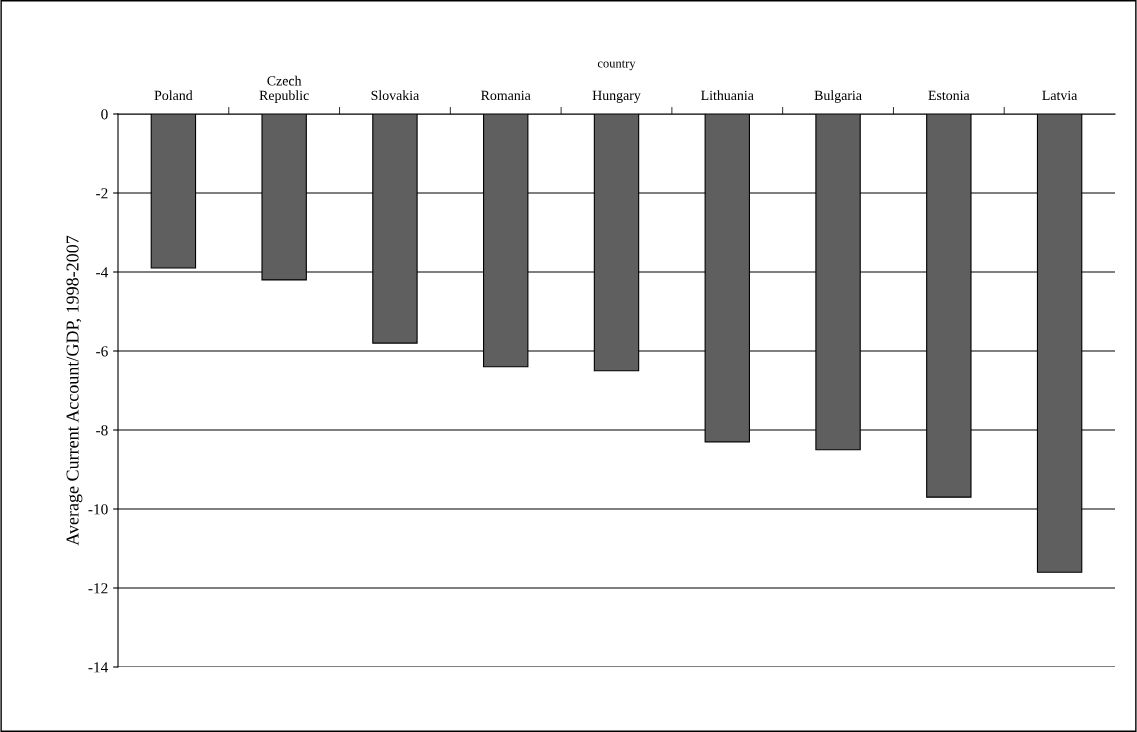 This screenshot has height=732, width=1137. I want to click on y-tick-label: -12, so click(98, 588).